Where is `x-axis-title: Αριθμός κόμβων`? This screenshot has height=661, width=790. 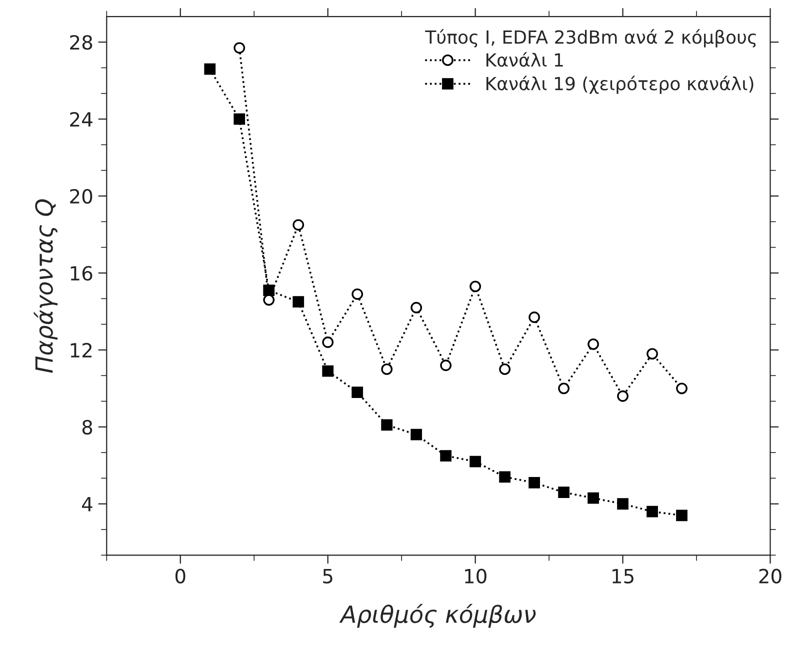
x-axis-title: Αριθμός κόμβων is located at coordinates (437, 616).